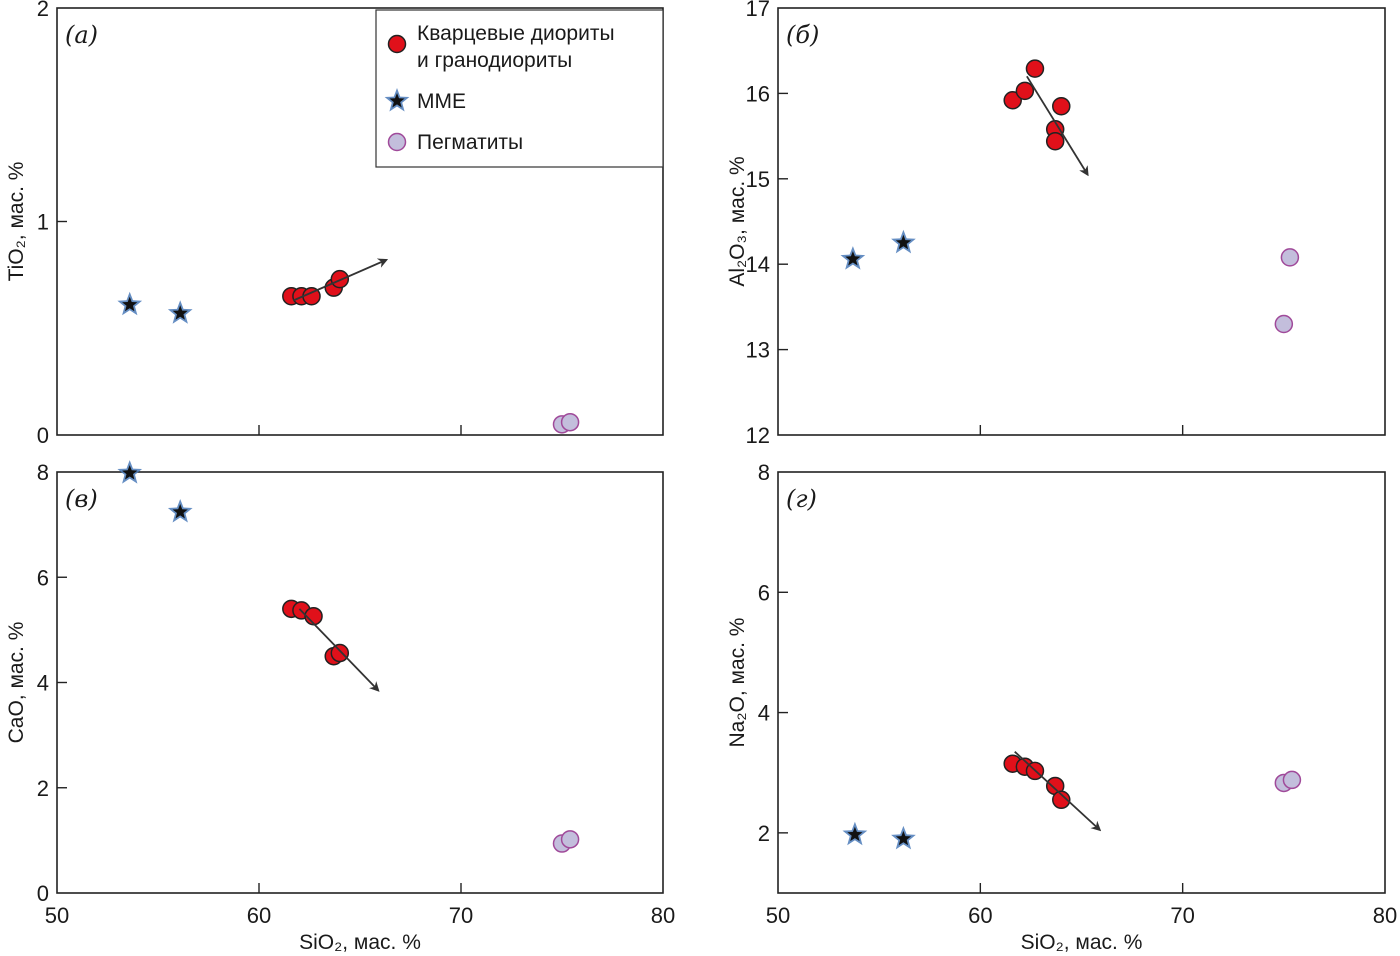 The width and height of the screenshot is (1400, 956). What do you see at coordinates (441, 101) in the screenshot?
I see `legend-label: MME` at bounding box center [441, 101].